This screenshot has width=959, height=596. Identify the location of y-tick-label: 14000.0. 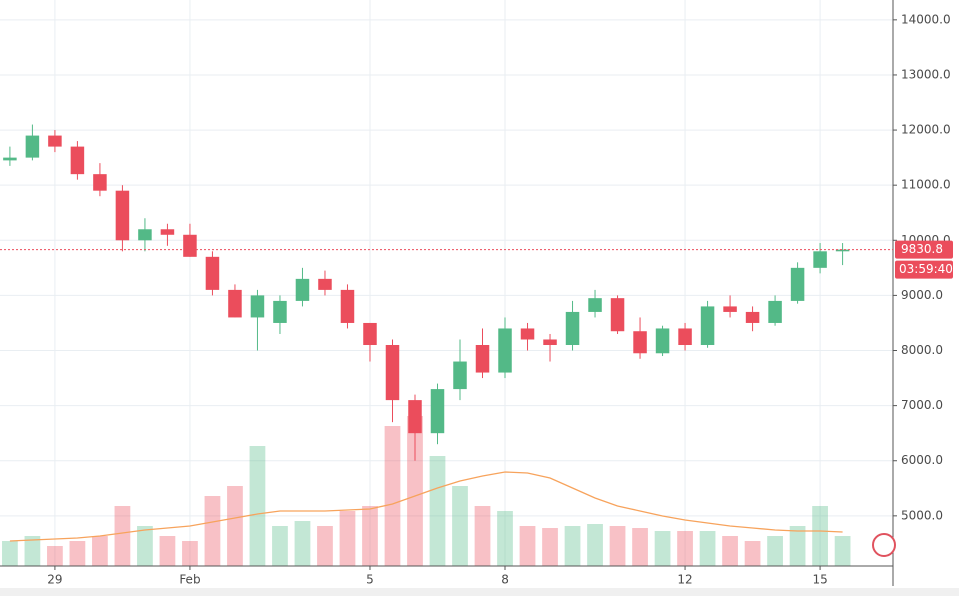
(926, 19).